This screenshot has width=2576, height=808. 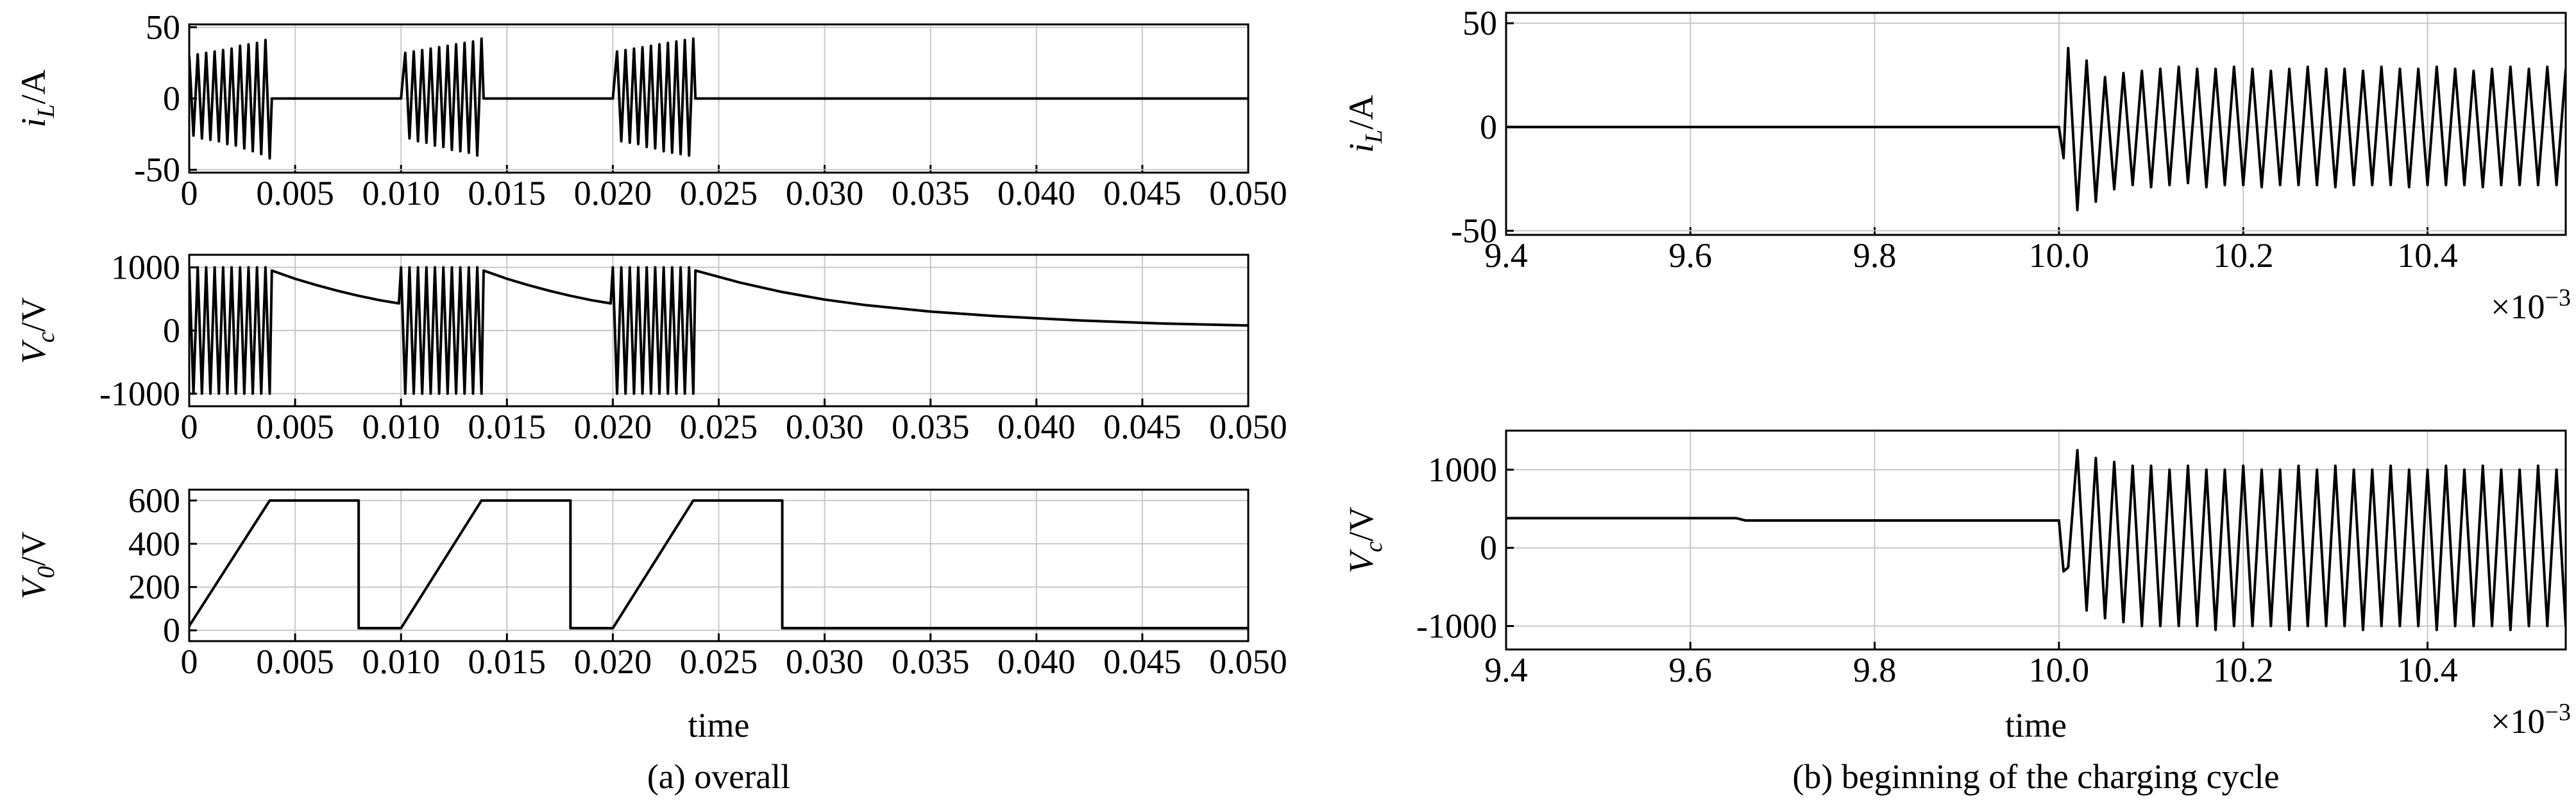 What do you see at coordinates (154, 500) in the screenshot?
I see `y-tick-label: 600` at bounding box center [154, 500].